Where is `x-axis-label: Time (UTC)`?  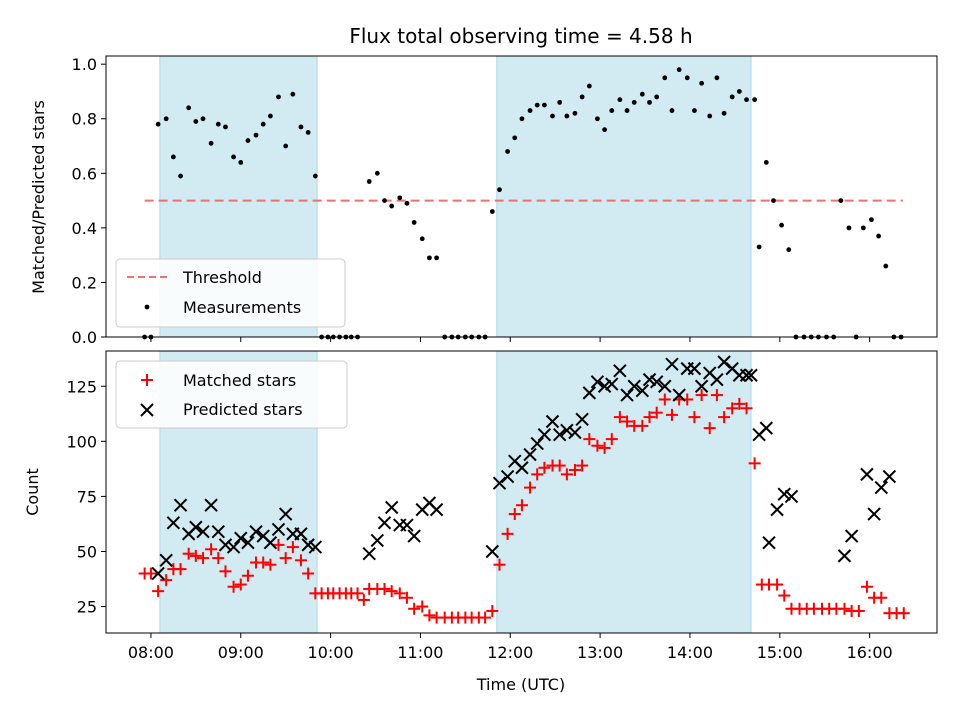 x-axis-label: Time (UTC) is located at coordinates (520, 684).